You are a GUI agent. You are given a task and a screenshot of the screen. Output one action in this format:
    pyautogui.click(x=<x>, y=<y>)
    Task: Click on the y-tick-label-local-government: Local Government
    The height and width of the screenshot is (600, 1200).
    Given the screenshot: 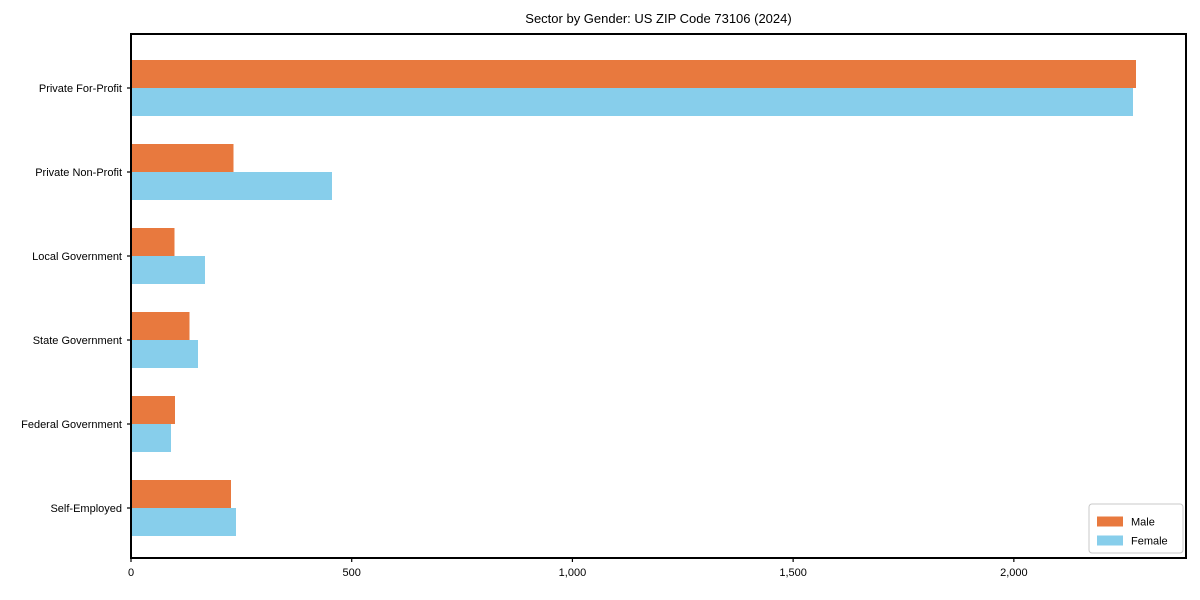 What is the action you would take?
    pyautogui.click(x=77, y=257)
    